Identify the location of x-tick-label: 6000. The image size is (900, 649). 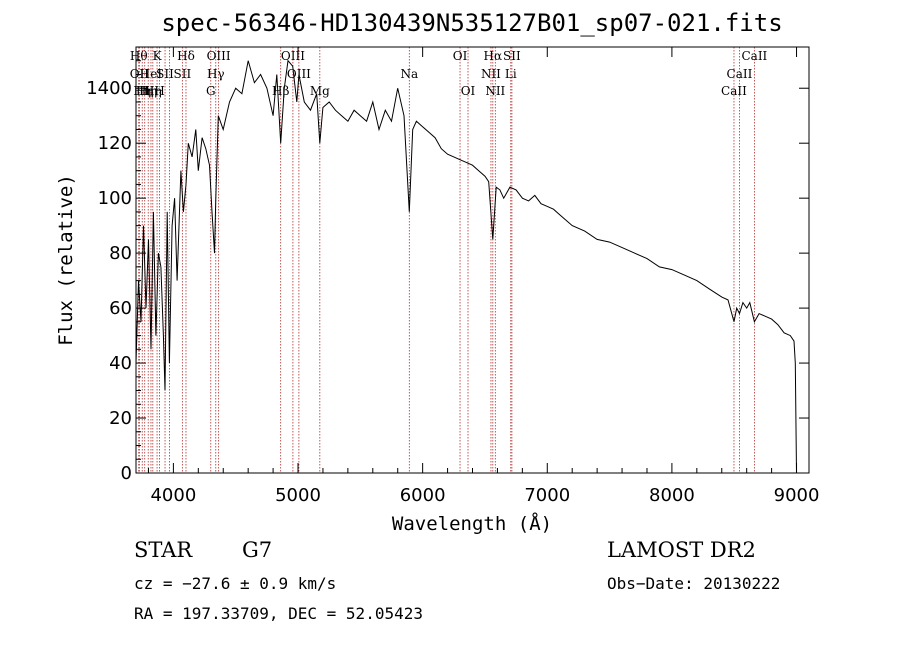
(423, 495).